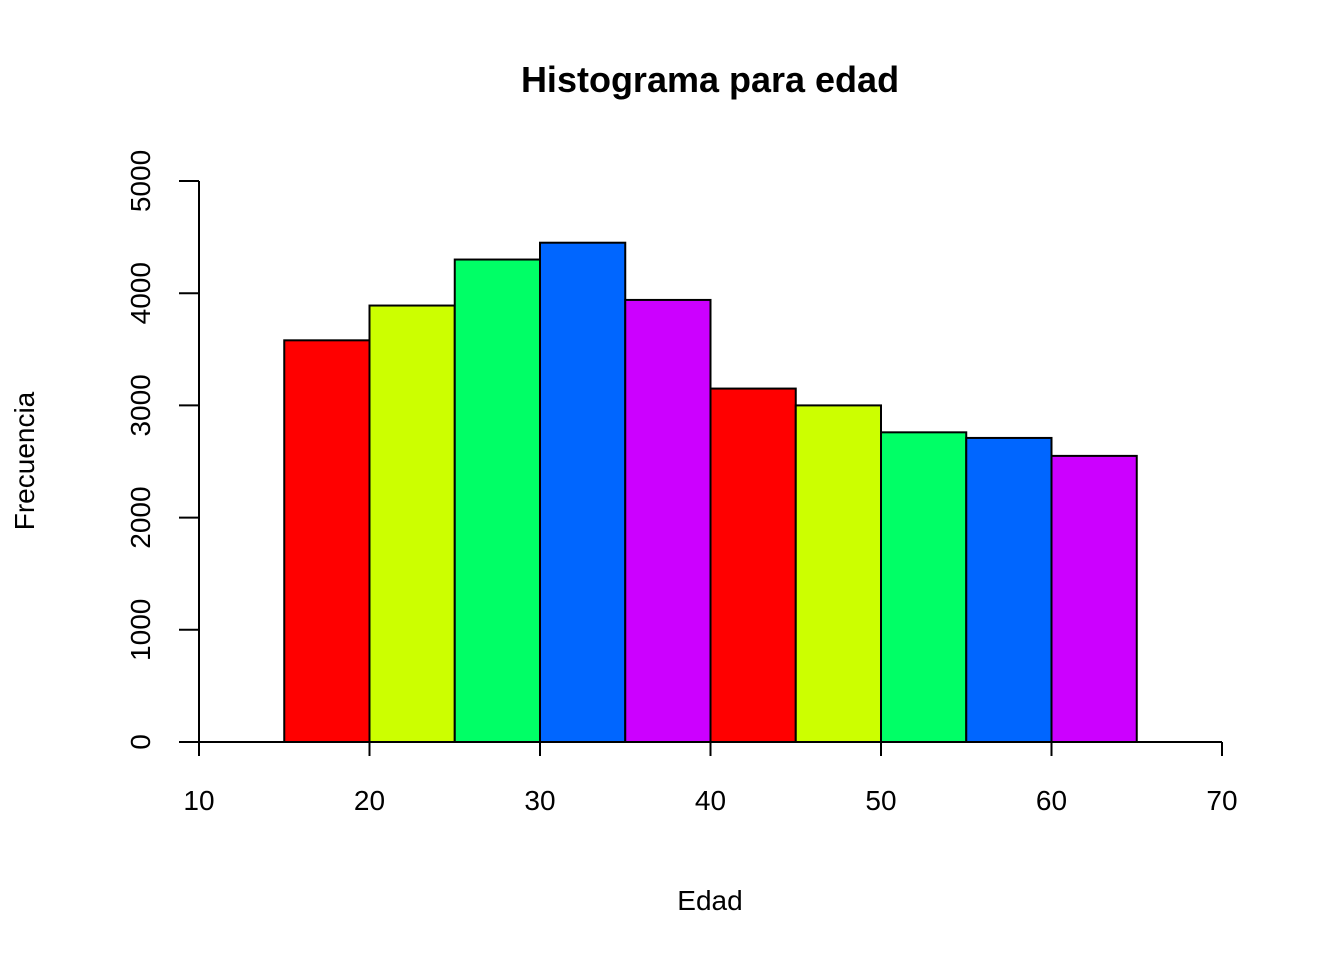 The image size is (1344, 960). I want to click on chart-title: Histograma para edad, so click(710, 79).